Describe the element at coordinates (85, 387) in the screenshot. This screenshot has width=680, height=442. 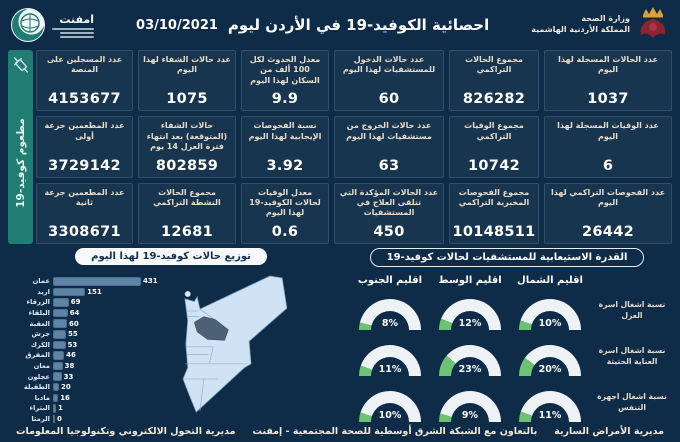
I see `bar-row: الطفيلة 20` at that location.